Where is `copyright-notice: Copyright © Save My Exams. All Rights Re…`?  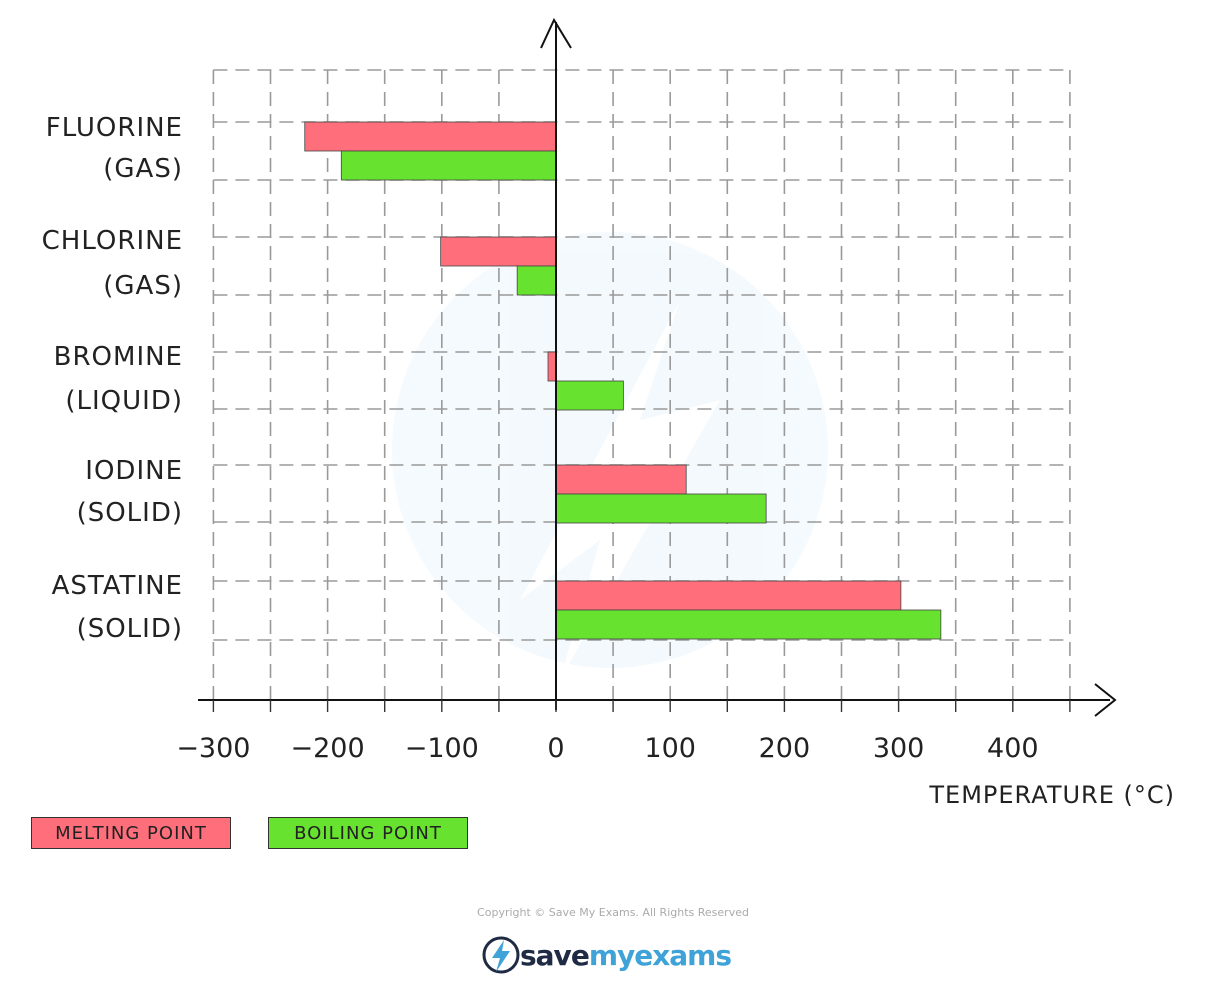
copyright-notice: Copyright © Save My Exams. All Rights Re… is located at coordinates (613, 912).